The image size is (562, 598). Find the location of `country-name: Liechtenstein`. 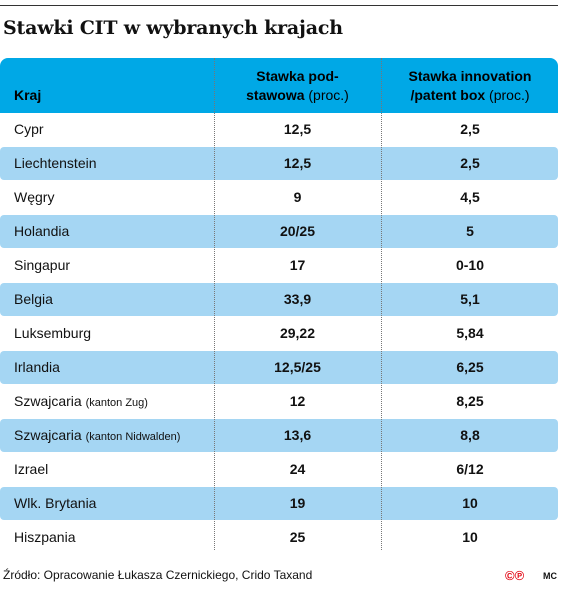

country-name: Liechtenstein is located at coordinates (55, 163).